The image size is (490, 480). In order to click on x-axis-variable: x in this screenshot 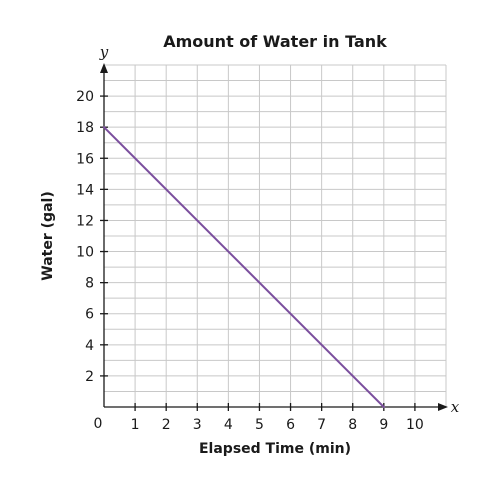, I will do `click(455, 407)`.